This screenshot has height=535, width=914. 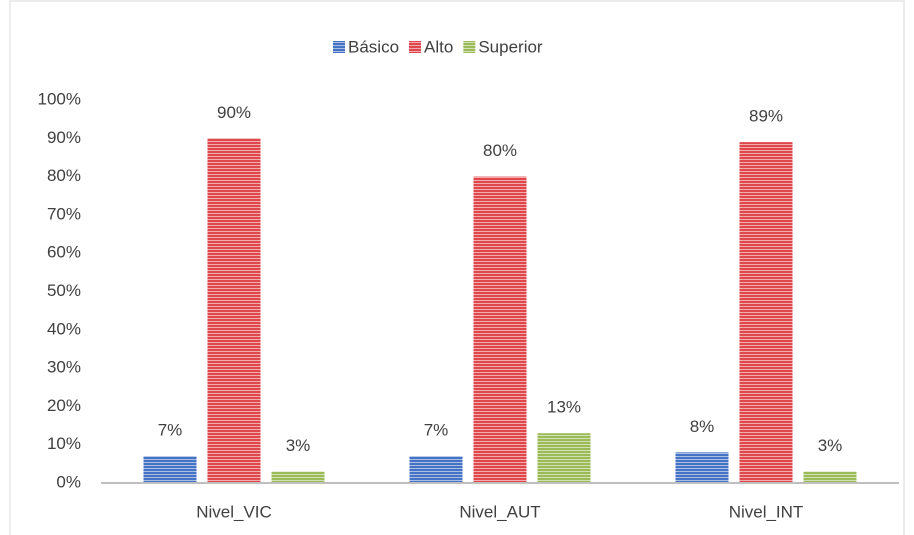 What do you see at coordinates (59, 98) in the screenshot?
I see `y-tick-label: 100%` at bounding box center [59, 98].